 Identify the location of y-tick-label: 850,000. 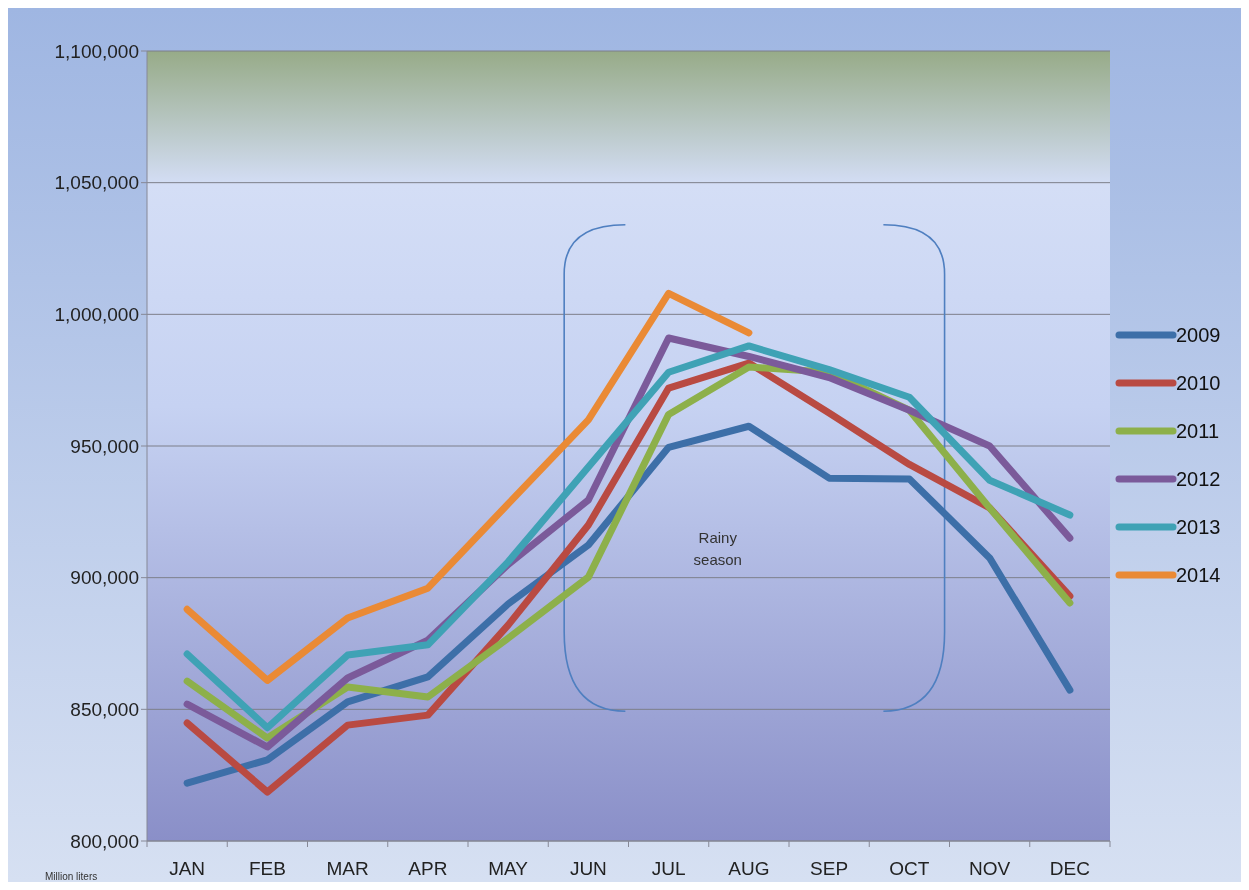
(104, 709).